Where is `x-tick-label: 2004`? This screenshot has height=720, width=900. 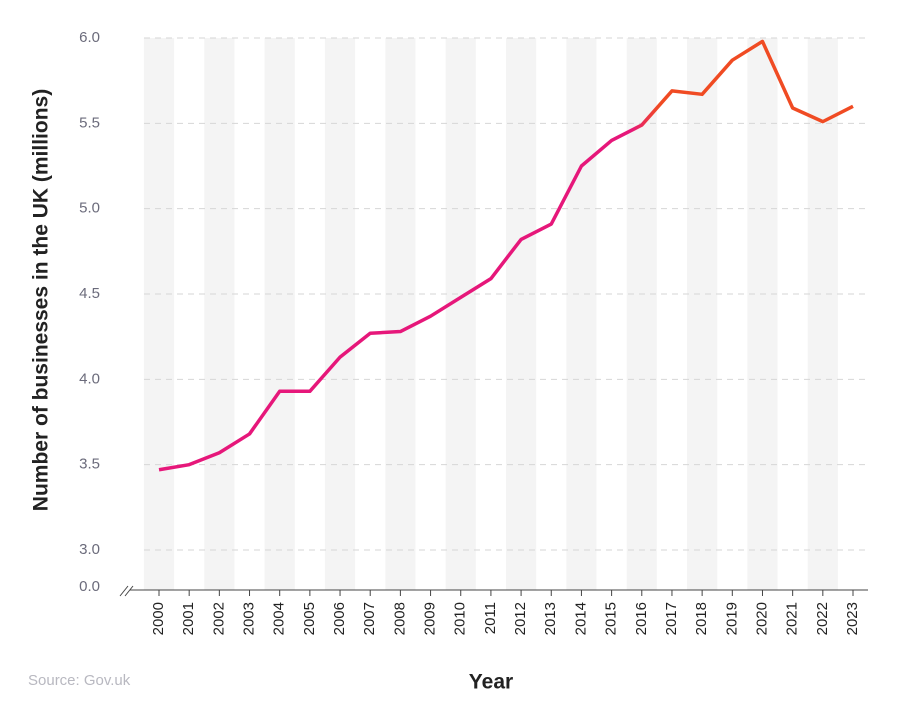
x-tick-label: 2004 is located at coordinates (279, 618).